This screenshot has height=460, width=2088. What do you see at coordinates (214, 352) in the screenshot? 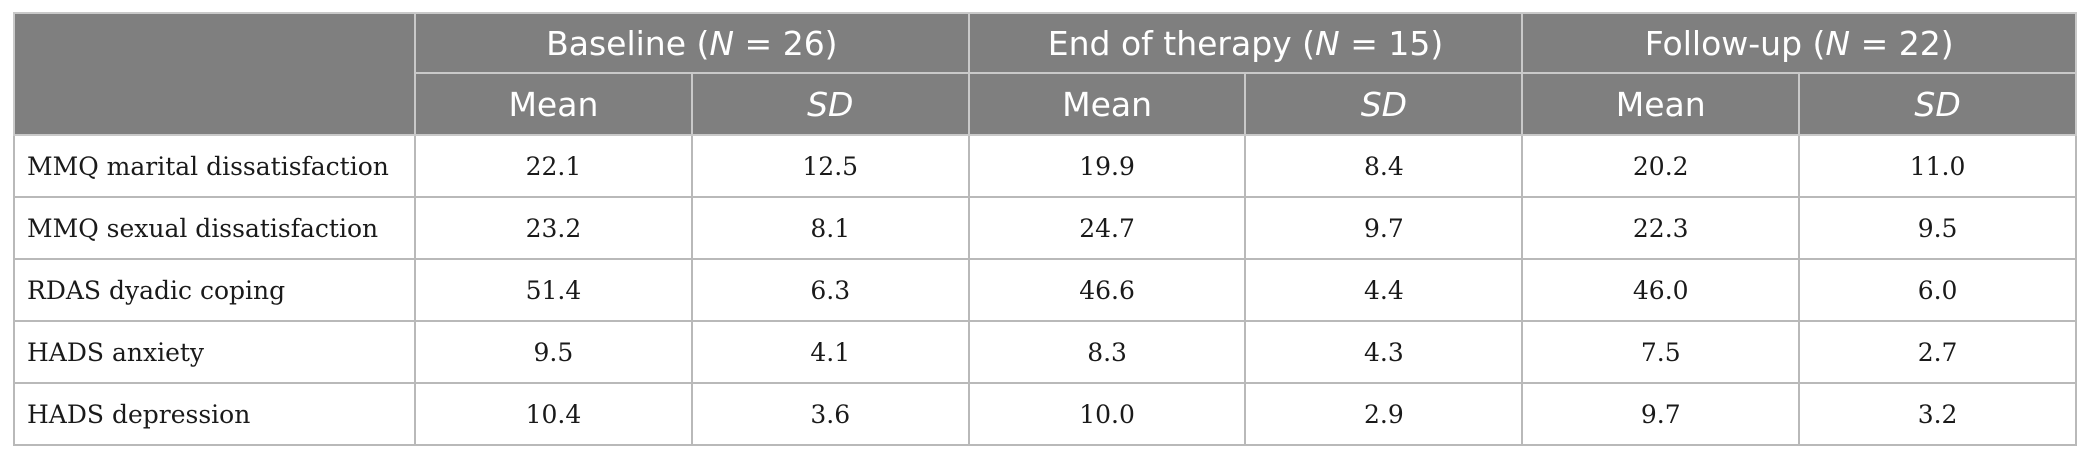
I see `row-label: HADS anxiety` at bounding box center [214, 352].